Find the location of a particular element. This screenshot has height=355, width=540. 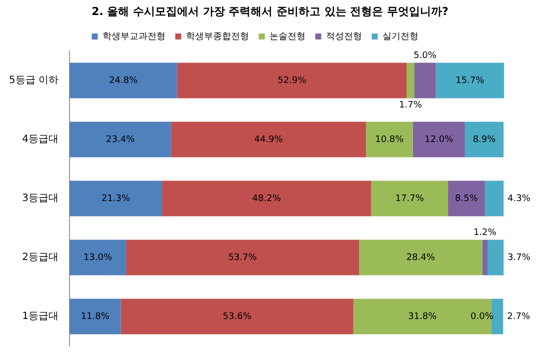

legend-label: 학생부종합전형 is located at coordinates (217, 37).